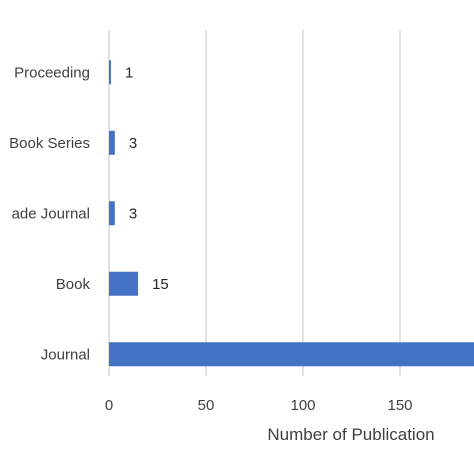 The height and width of the screenshot is (474, 474). Describe the element at coordinates (73, 284) in the screenshot. I see `category-label: Book` at that location.